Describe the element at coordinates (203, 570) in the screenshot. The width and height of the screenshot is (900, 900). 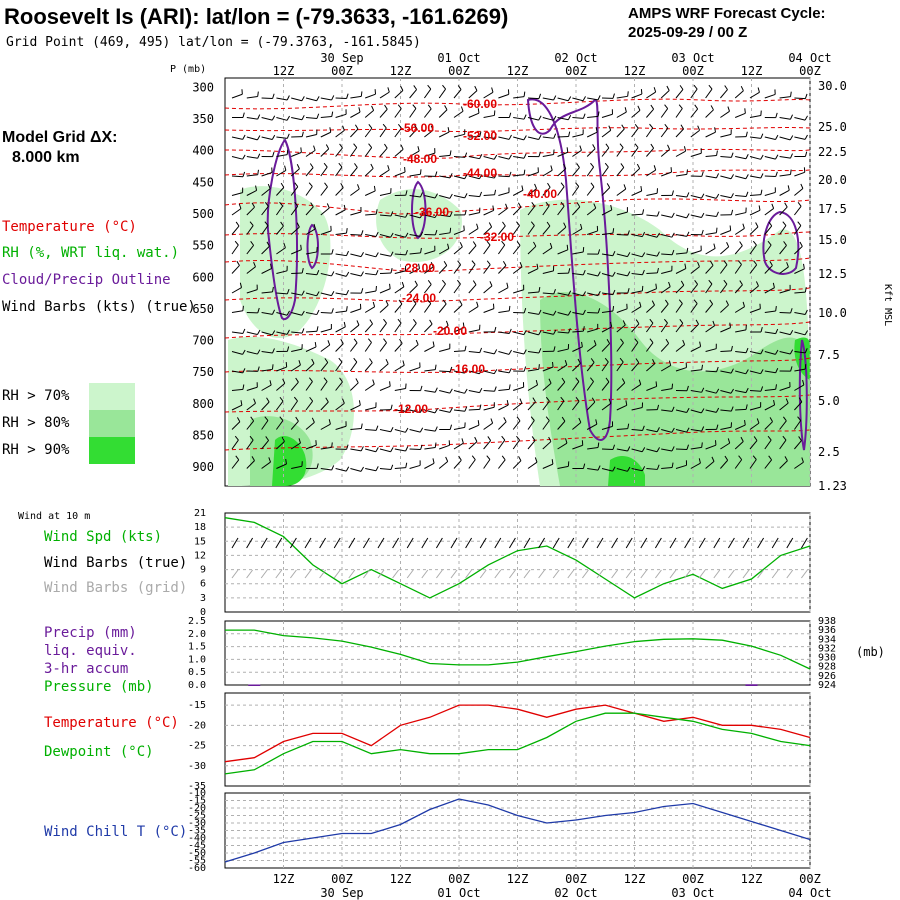
I see `panel-y-tick: 9` at that location.